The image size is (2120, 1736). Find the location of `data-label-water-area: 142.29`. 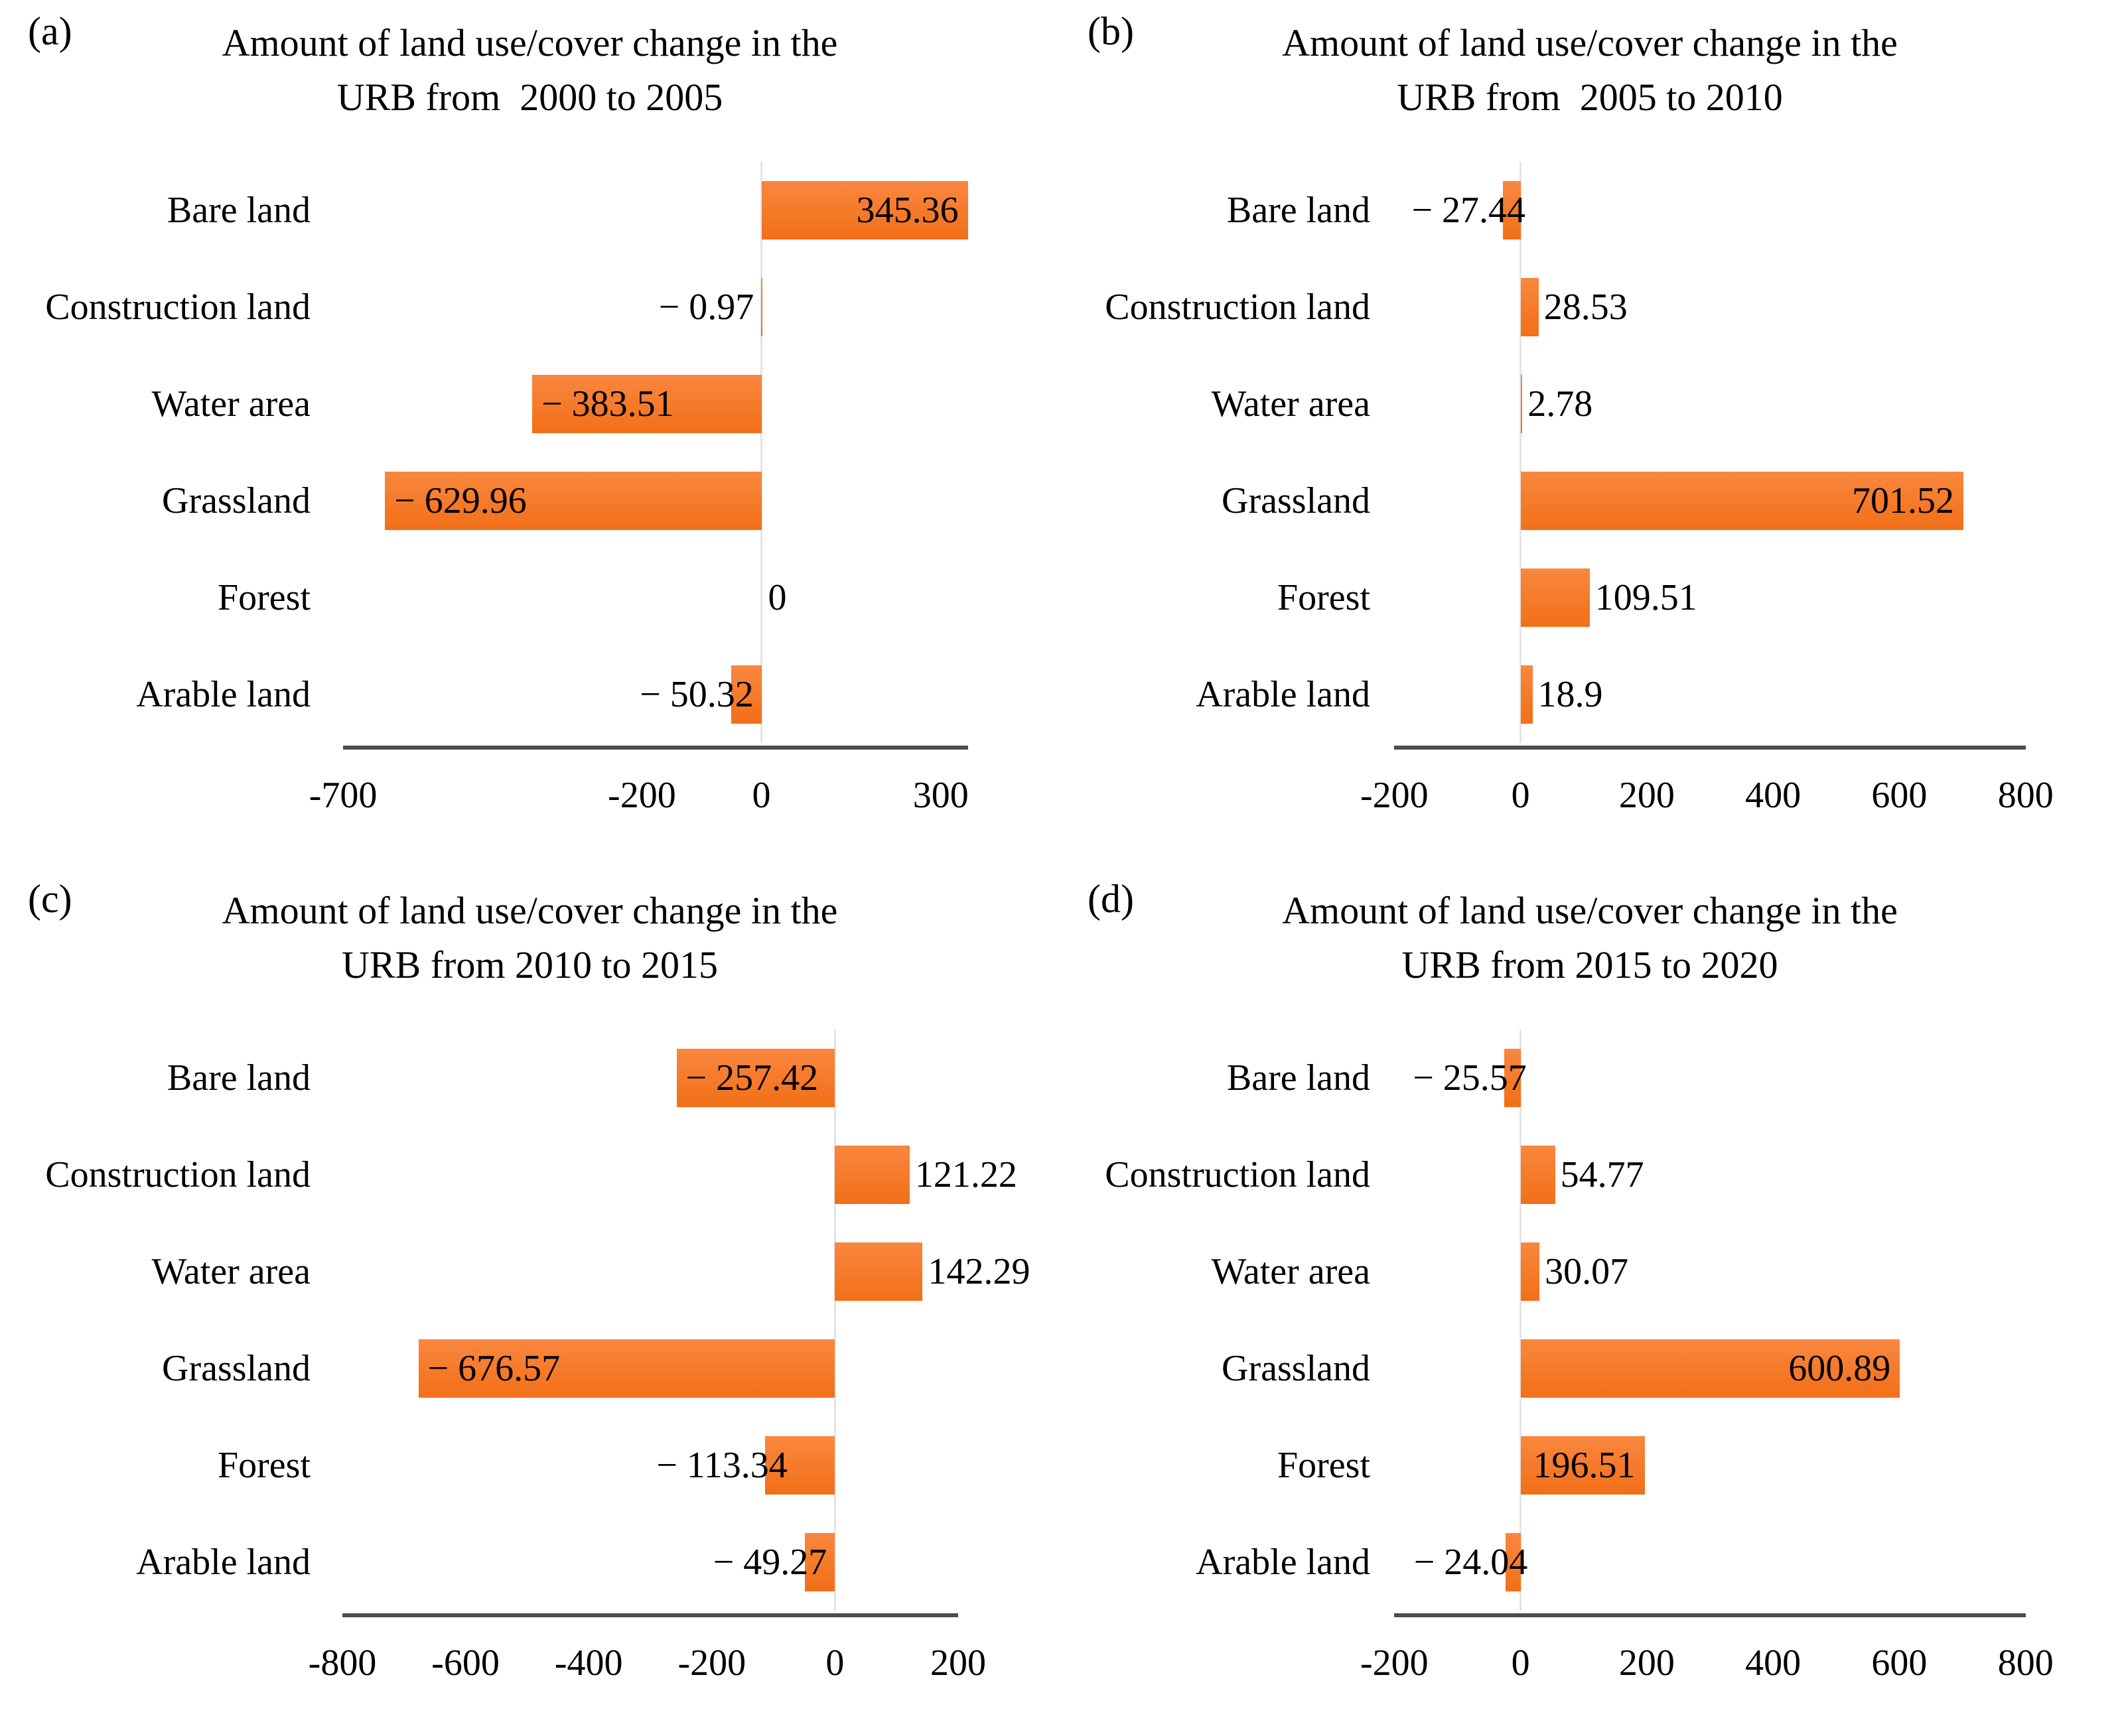

data-label-water-area: 142.29 is located at coordinates (979, 1271).